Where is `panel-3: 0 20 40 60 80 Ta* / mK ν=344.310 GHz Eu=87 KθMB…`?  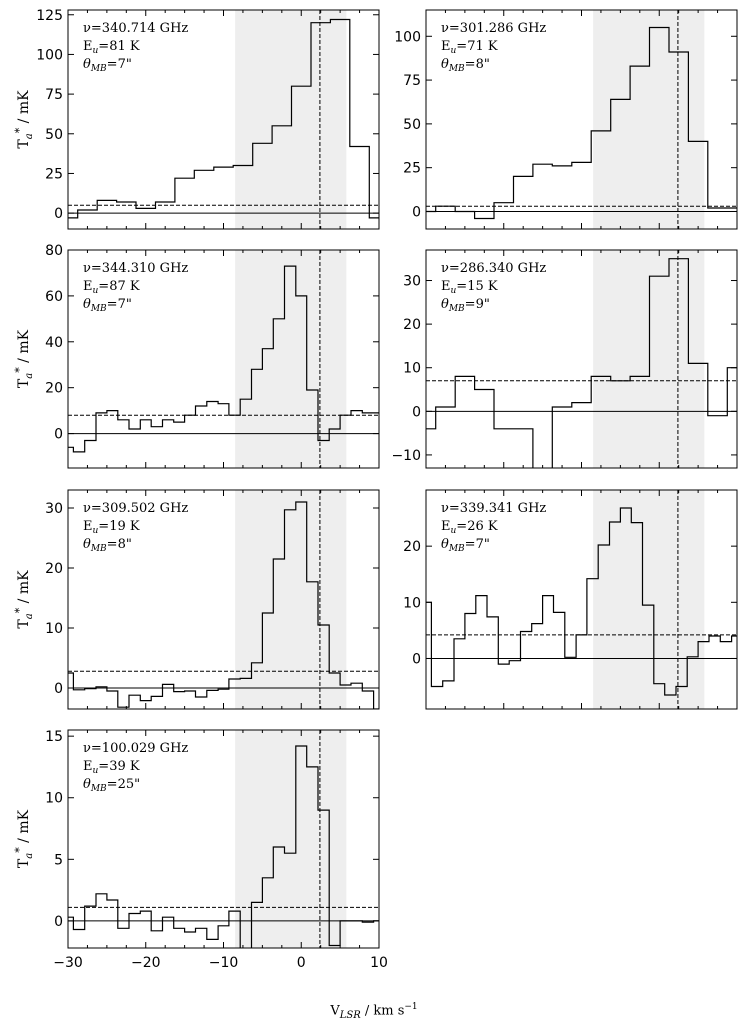 panel-3: 0 20 40 60 80 Ta* / mK ν=344.310 GHz Eu=87 KθMB… is located at coordinates (196, 356).